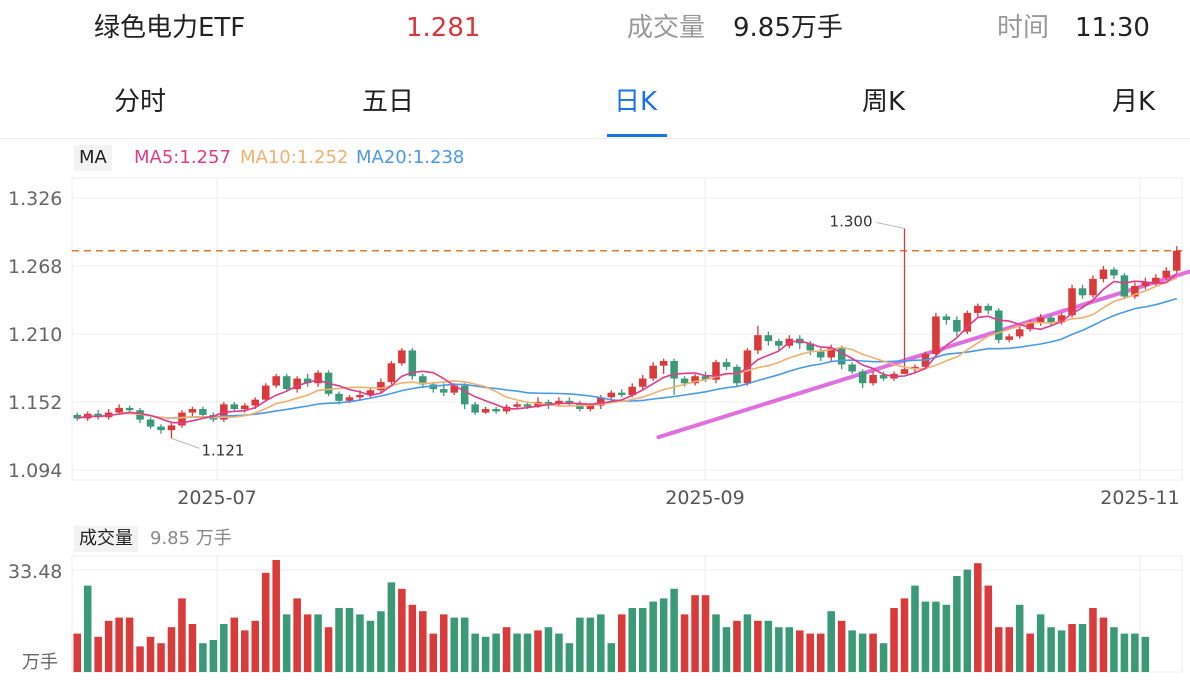 This screenshot has width=1190, height=682. I want to click on ma-legend-chip: MA, so click(93, 158).